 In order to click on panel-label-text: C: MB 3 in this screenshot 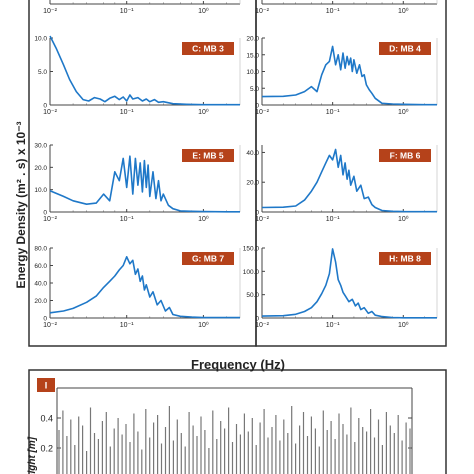, I will do `click(208, 49)`.